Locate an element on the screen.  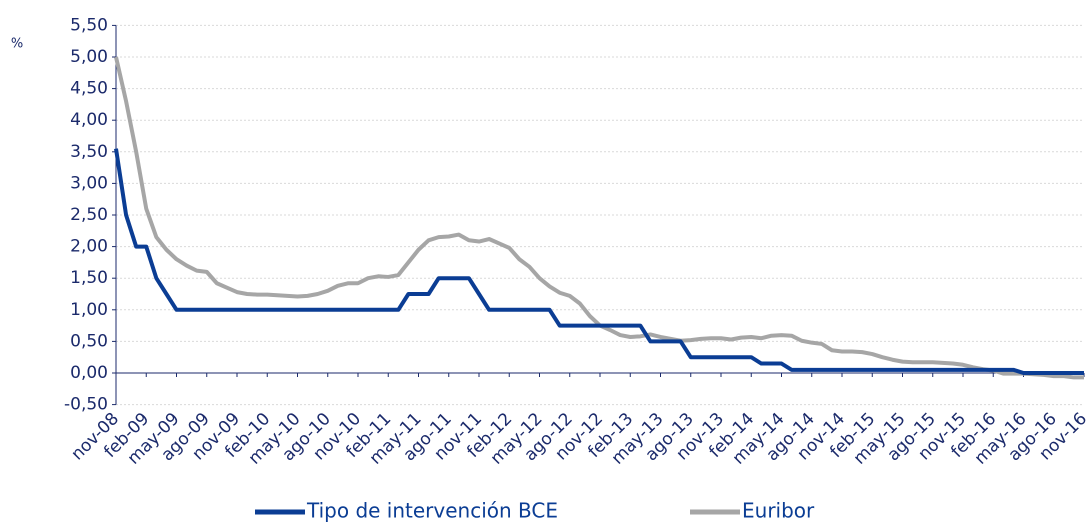
legend-label: Euribor is located at coordinates (778, 511).